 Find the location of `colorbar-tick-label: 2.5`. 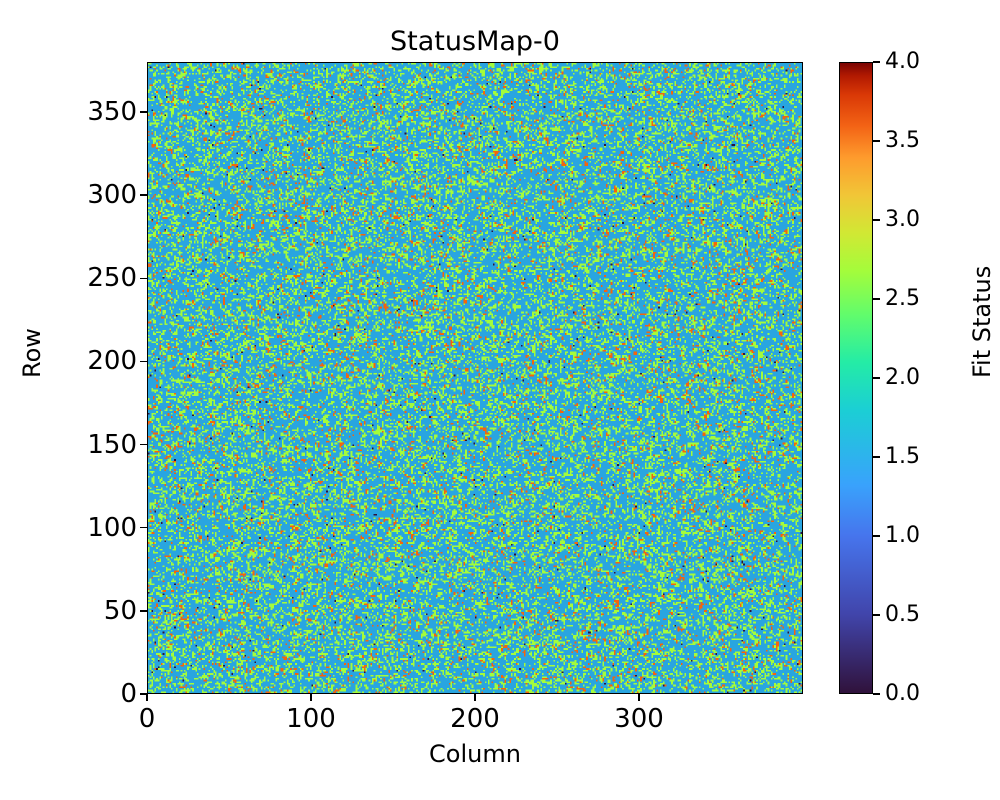

colorbar-tick-label: 2.5 is located at coordinates (902, 298).